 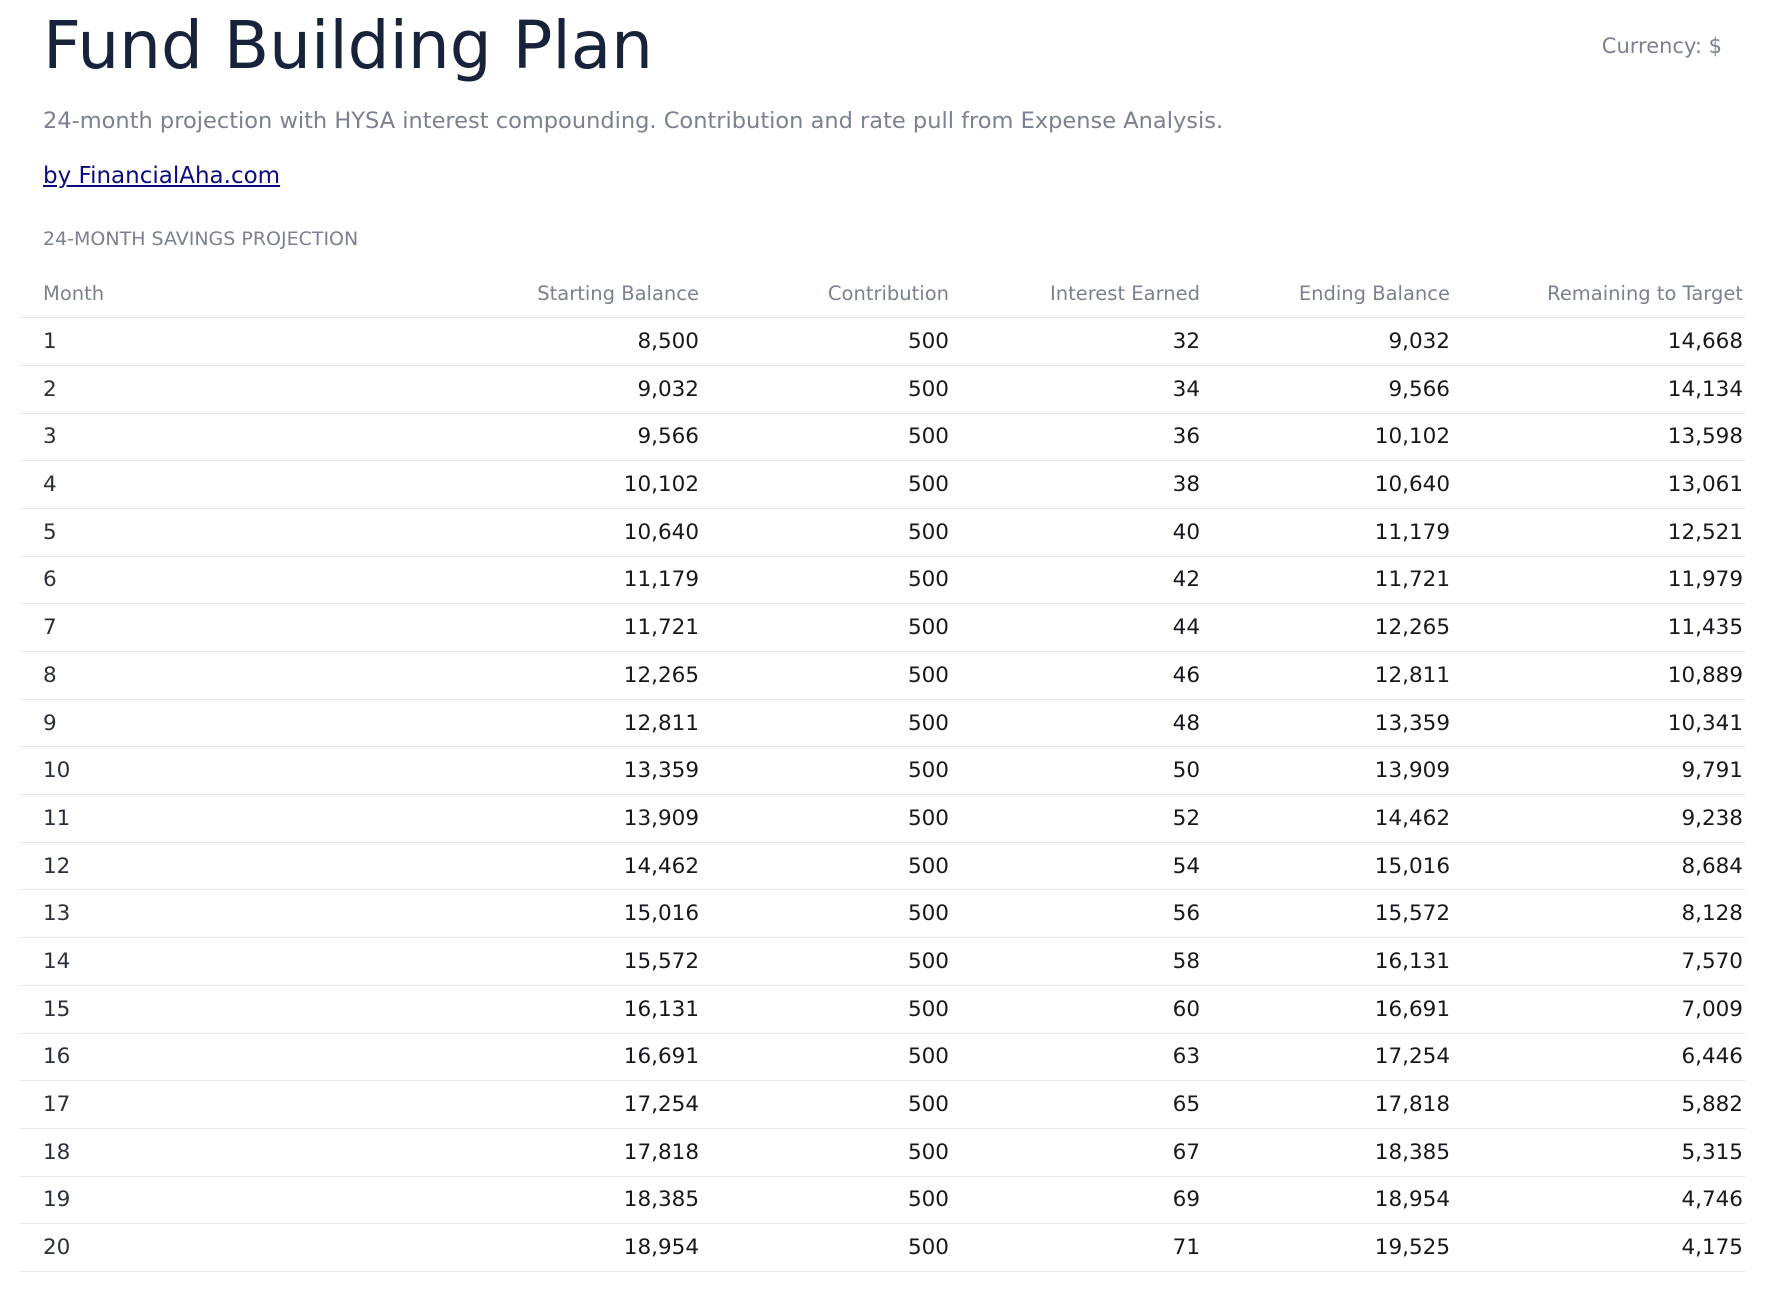 What do you see at coordinates (1598, 1057) in the screenshot?
I see `cell: 6,446` at bounding box center [1598, 1057].